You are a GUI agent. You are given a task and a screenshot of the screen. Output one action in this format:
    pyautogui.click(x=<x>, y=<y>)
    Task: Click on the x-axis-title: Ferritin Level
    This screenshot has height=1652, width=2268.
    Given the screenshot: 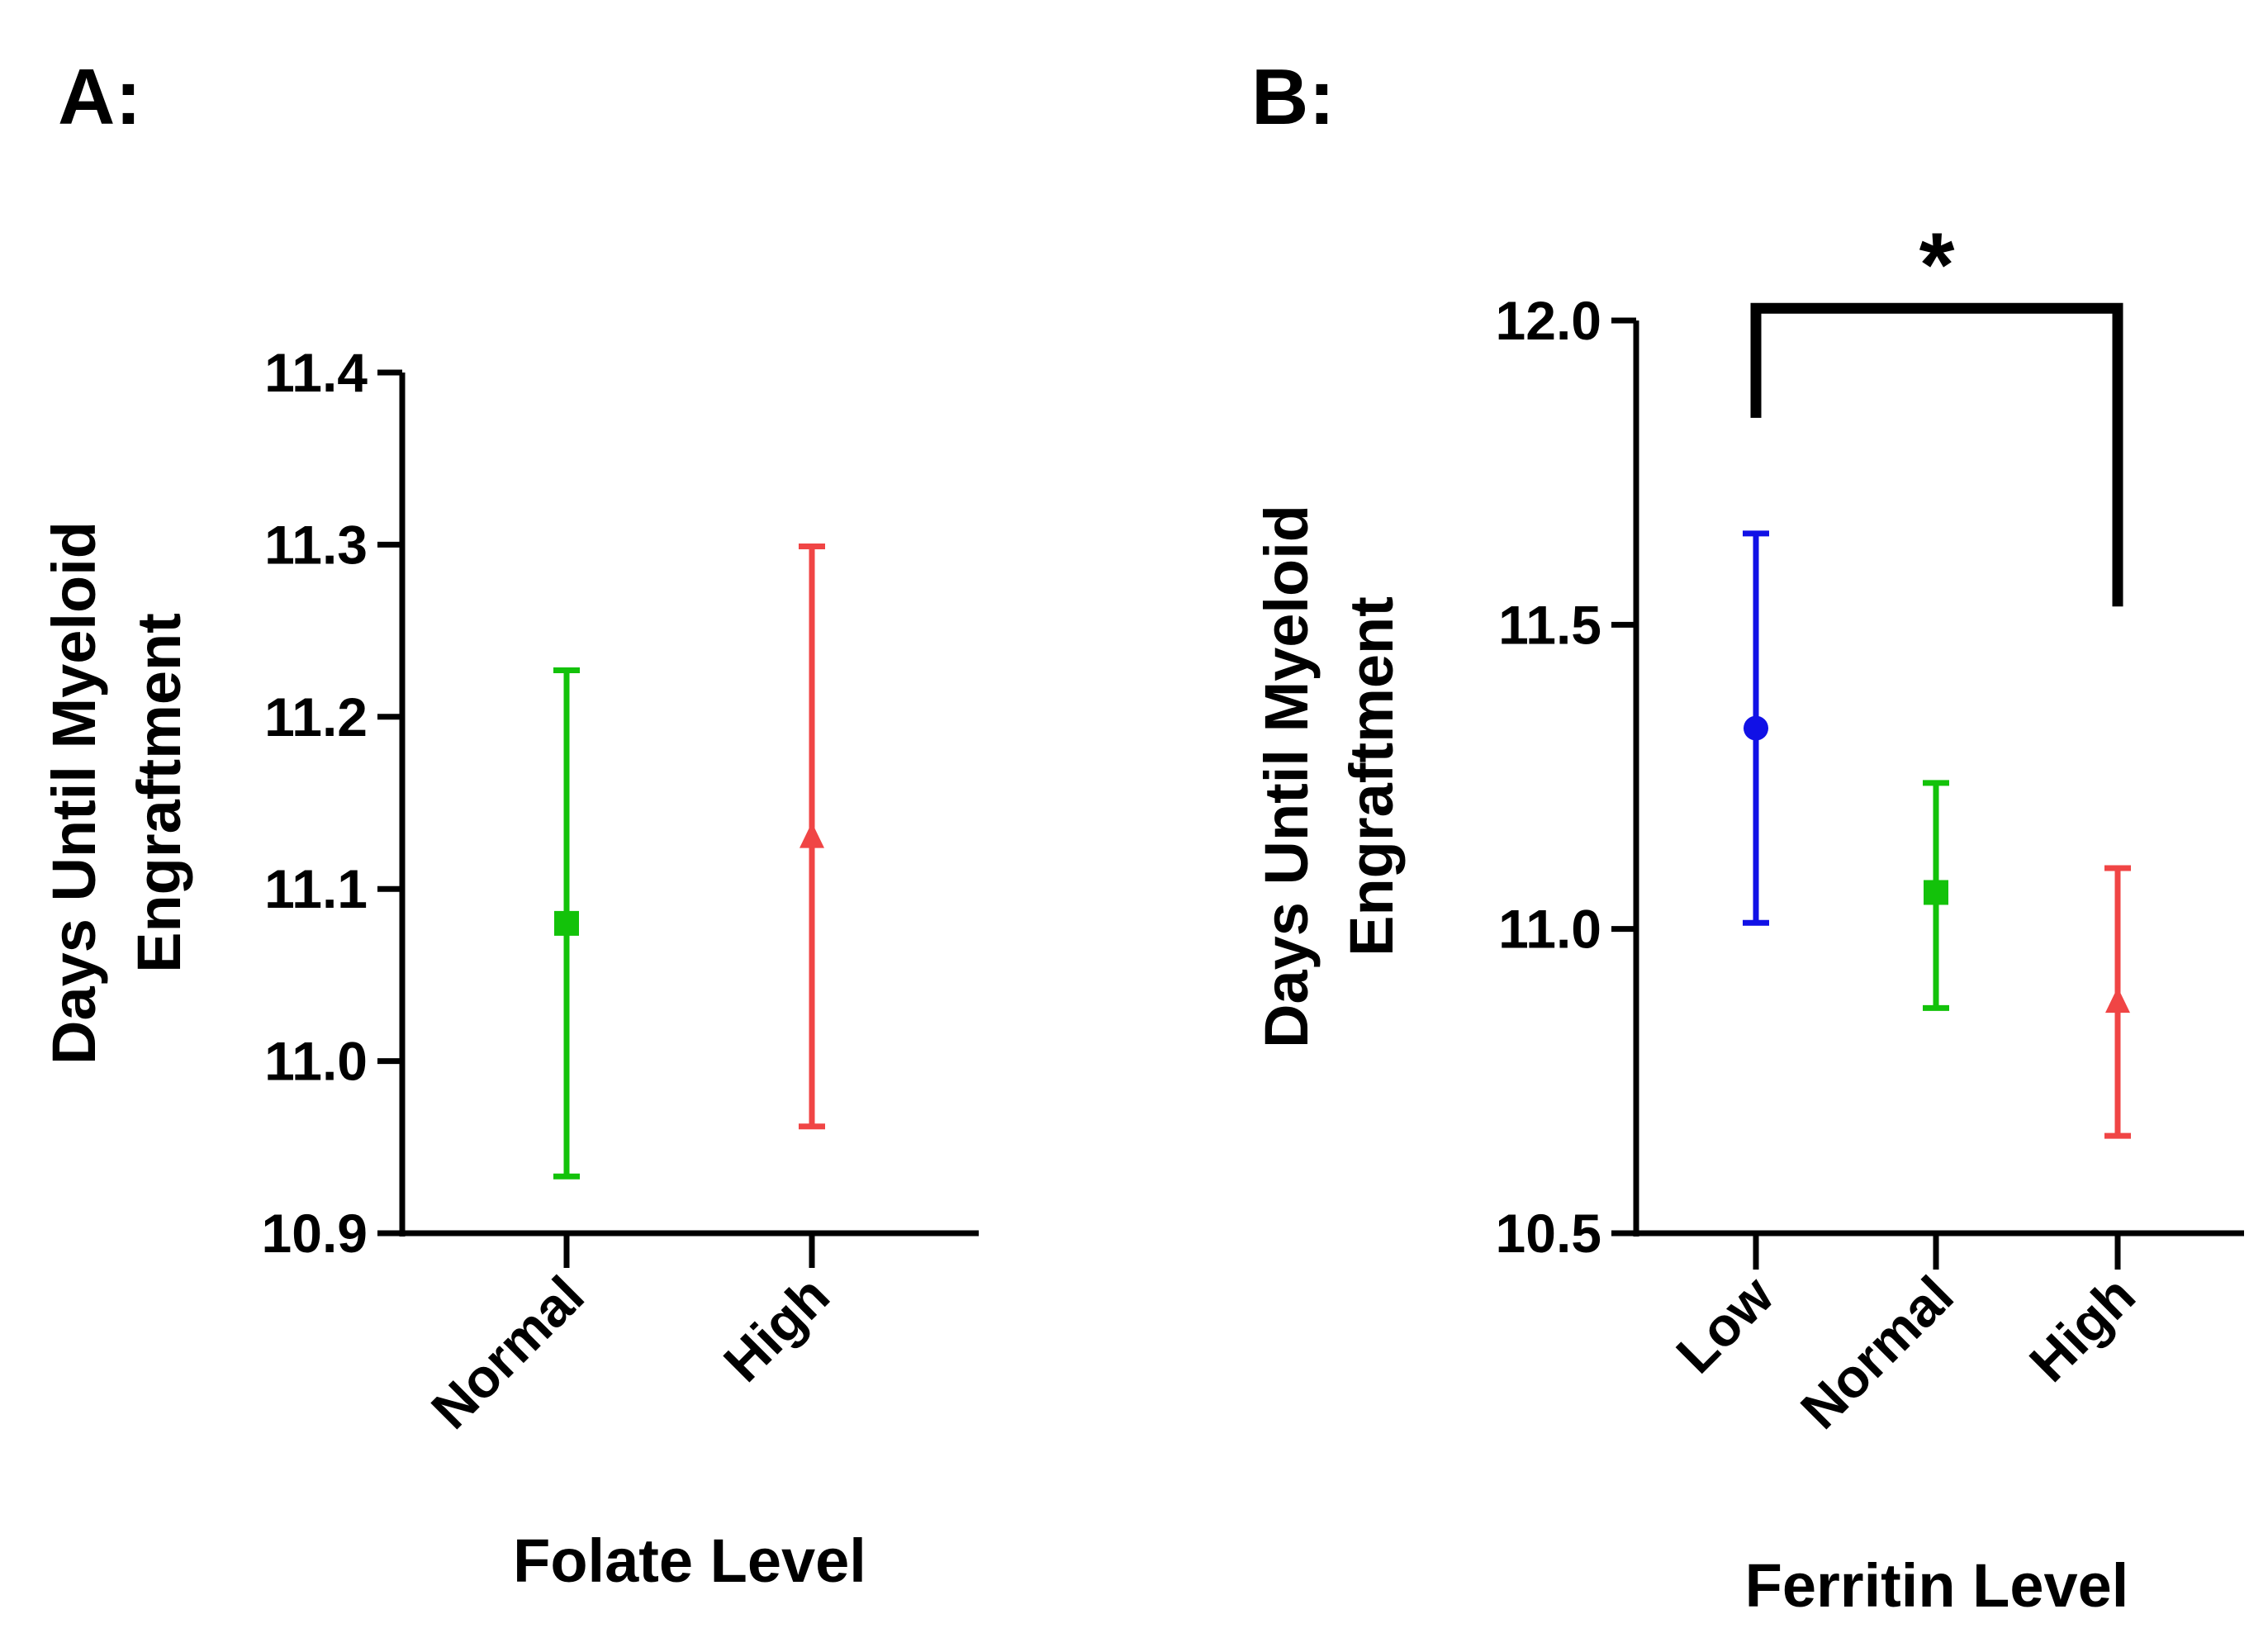 What is the action you would take?
    pyautogui.click(x=1937, y=1585)
    